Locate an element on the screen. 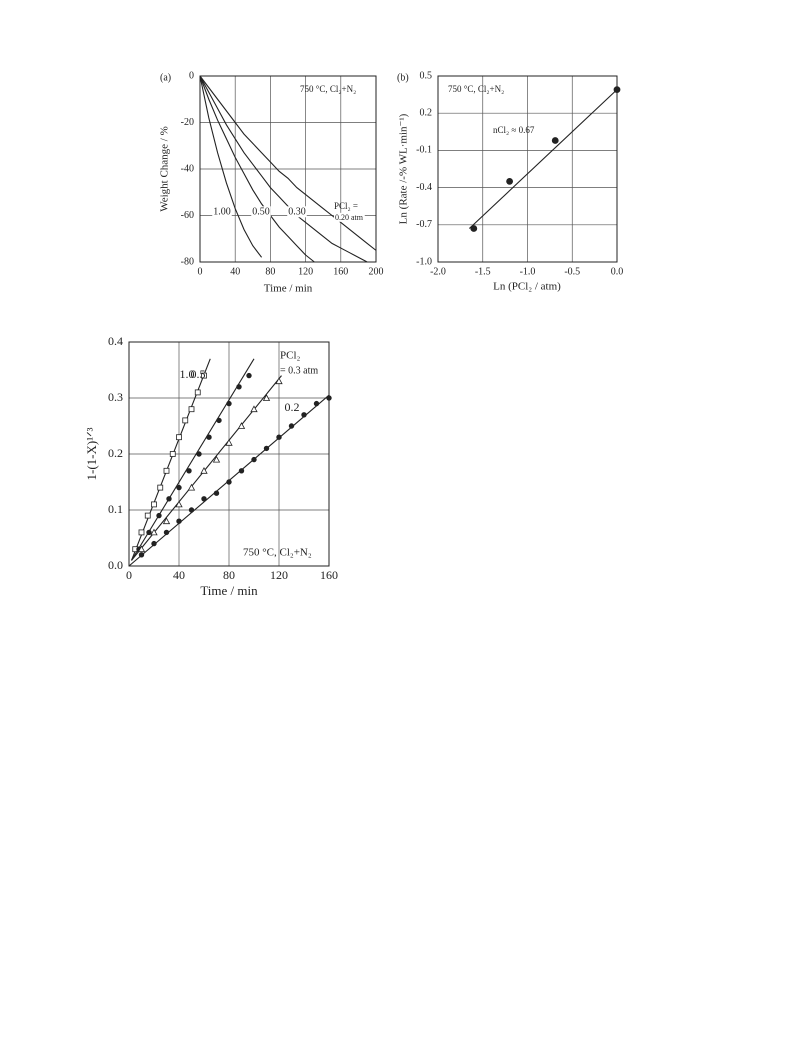 The height and width of the screenshot is (1057, 793). x-tick-label: -0.5 is located at coordinates (572, 271).